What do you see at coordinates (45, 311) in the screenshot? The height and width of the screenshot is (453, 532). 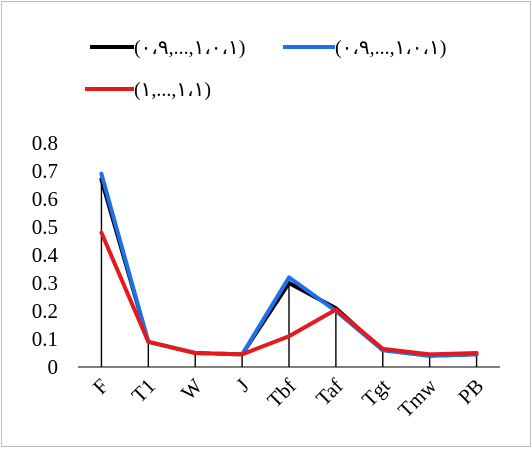 I see `y-tick-label: 0.2` at bounding box center [45, 311].